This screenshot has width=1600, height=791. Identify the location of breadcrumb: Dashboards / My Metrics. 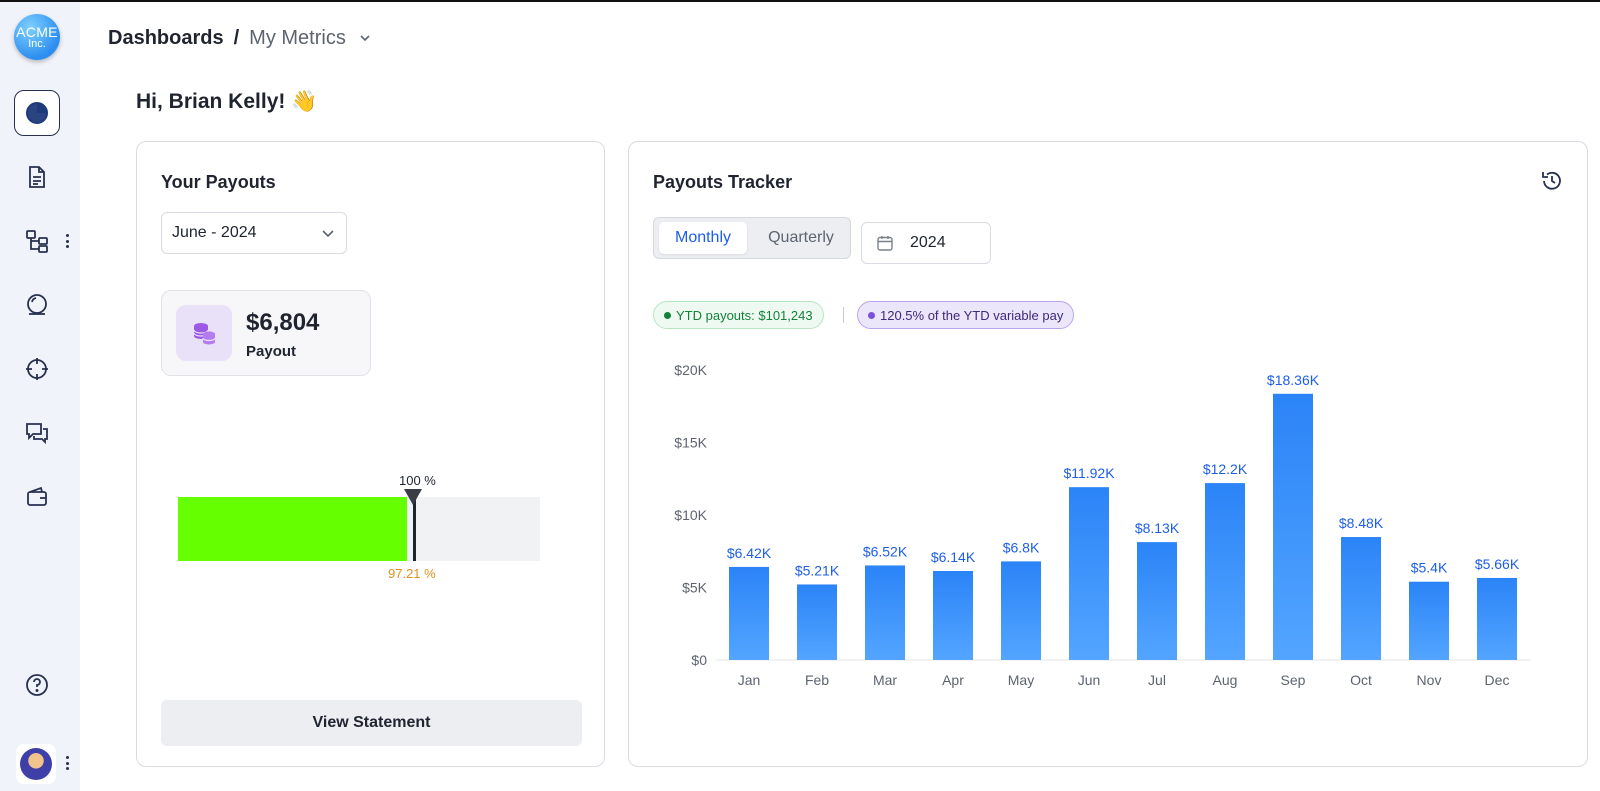
(240, 38).